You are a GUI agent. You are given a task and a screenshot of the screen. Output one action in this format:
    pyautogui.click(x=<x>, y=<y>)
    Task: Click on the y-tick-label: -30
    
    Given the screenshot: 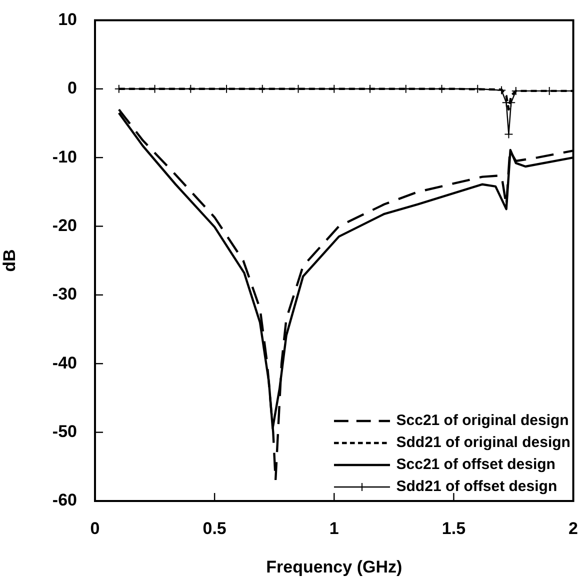 What is the action you would take?
    pyautogui.click(x=64, y=294)
    